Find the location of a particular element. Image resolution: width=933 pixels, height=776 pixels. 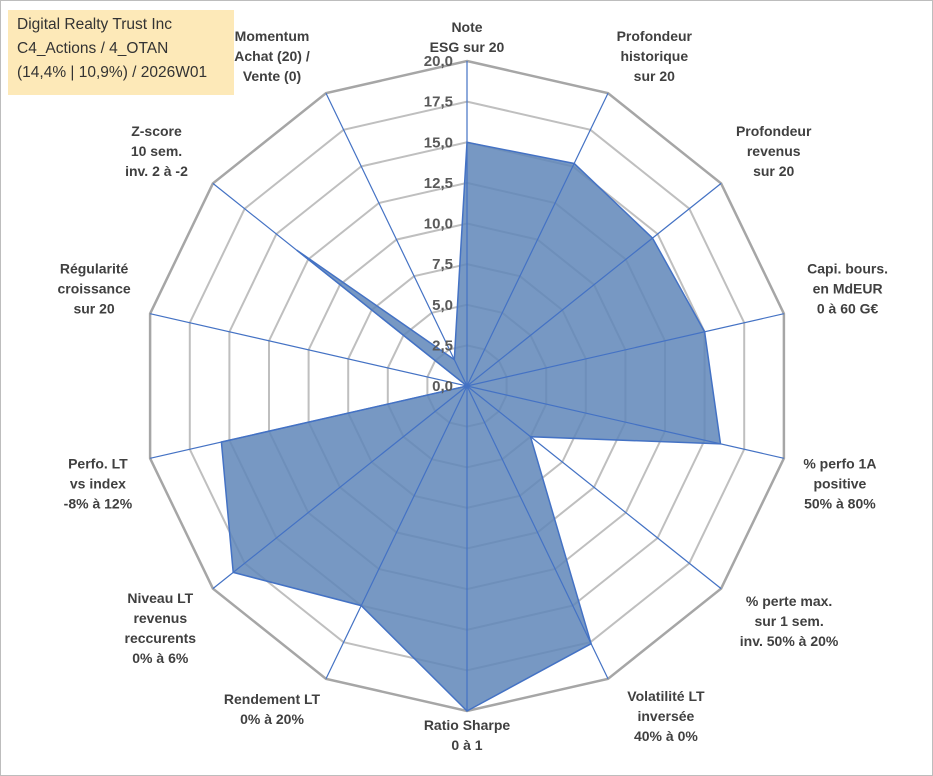

axis-label-line: 50% à 80% is located at coordinates (840, 503).